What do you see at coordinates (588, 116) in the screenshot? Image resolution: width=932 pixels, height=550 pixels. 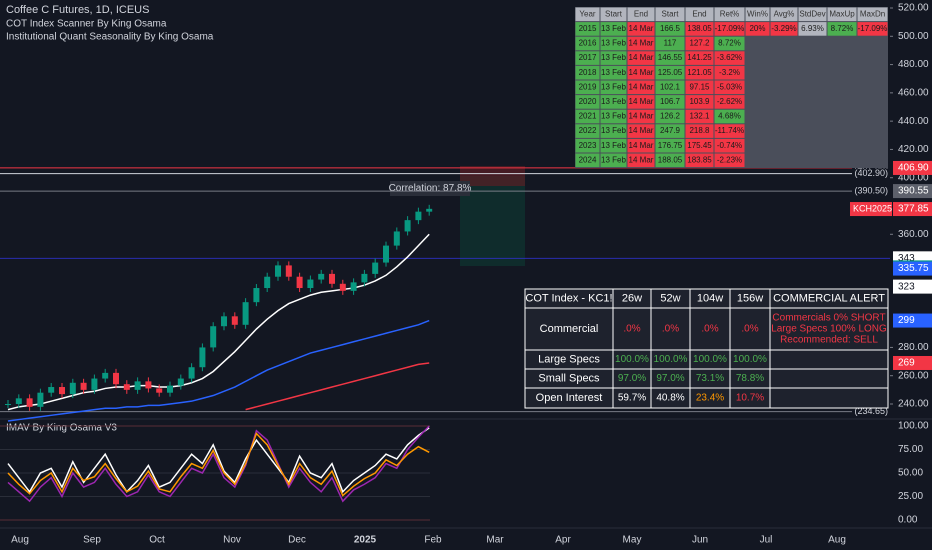 I see `table-cell-text: 2021` at bounding box center [588, 116].